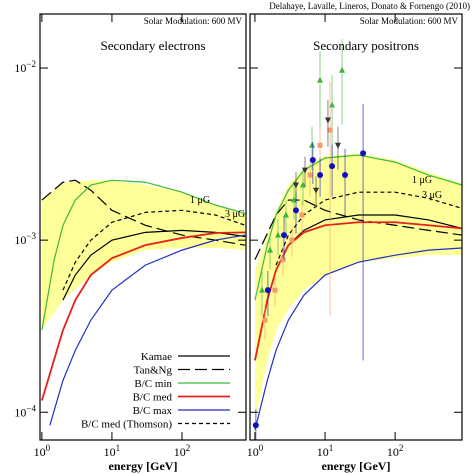  Describe the element at coordinates (156, 357) in the screenshot. I see `legend-label: Kamae` at that location.